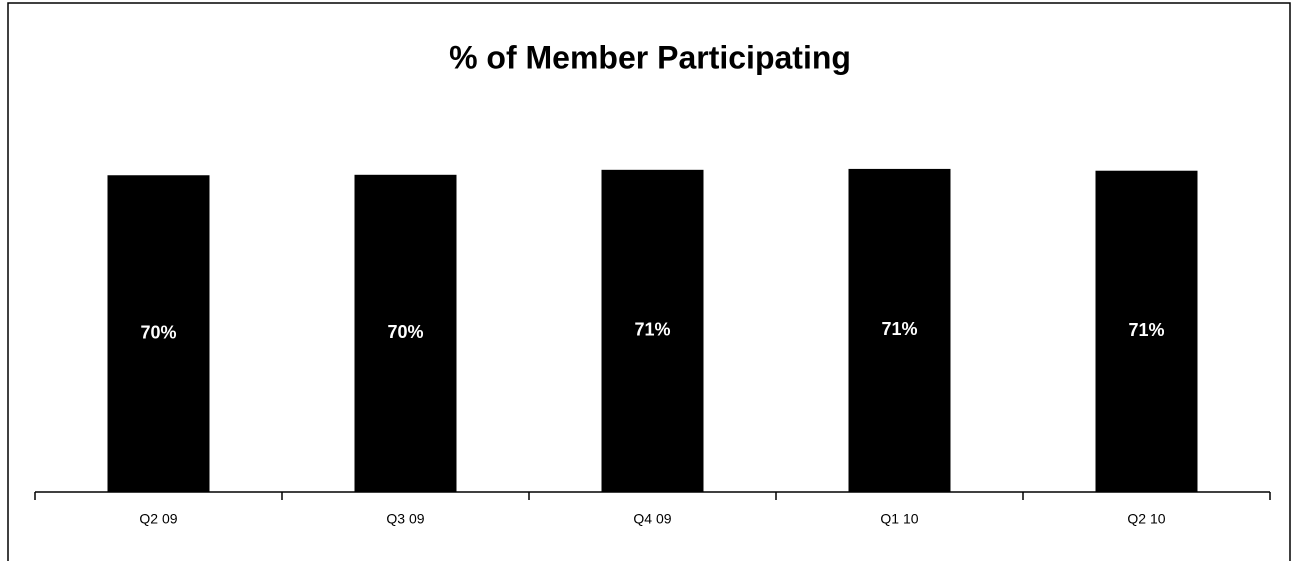  I want to click on x-tick-label: Q1 10, so click(899, 519).